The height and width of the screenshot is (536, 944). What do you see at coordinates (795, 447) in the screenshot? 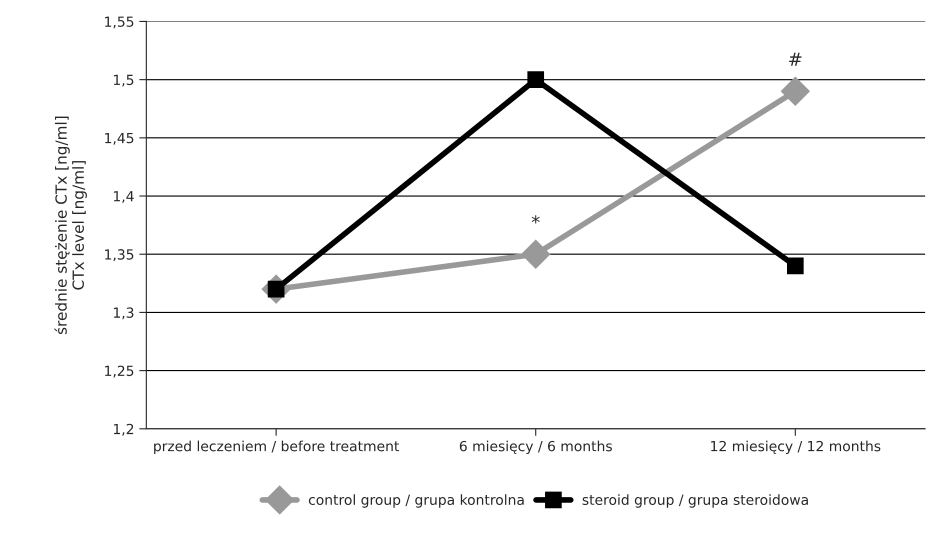
I see `x-tick-label: 12 miesięcy / 12 months` at bounding box center [795, 447].